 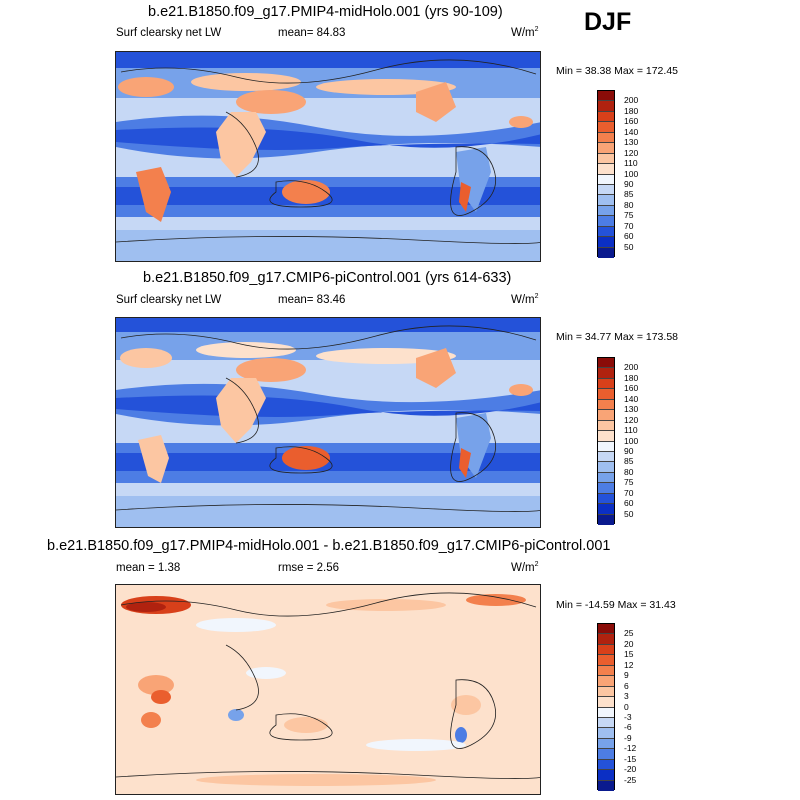 I want to click on panel-2-mean-label: mean= 83.46, so click(x=312, y=300).